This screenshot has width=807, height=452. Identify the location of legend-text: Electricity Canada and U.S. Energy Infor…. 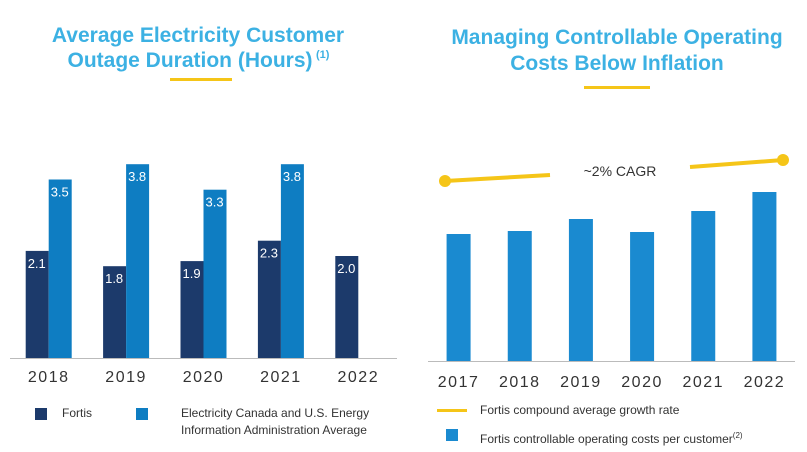
(275, 421).